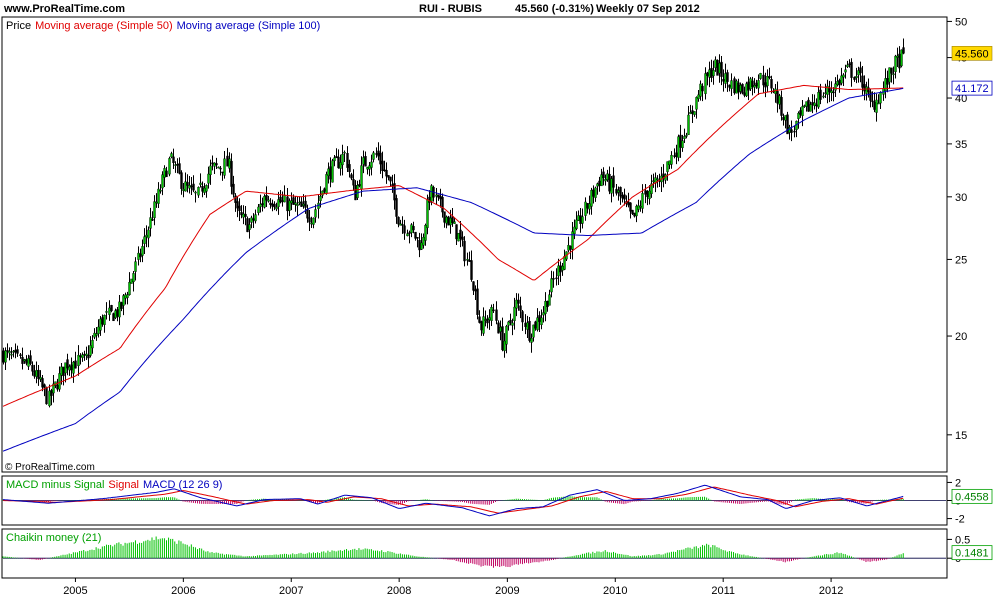  What do you see at coordinates (961, 260) in the screenshot?
I see `price-y-tick-label: 25` at bounding box center [961, 260].